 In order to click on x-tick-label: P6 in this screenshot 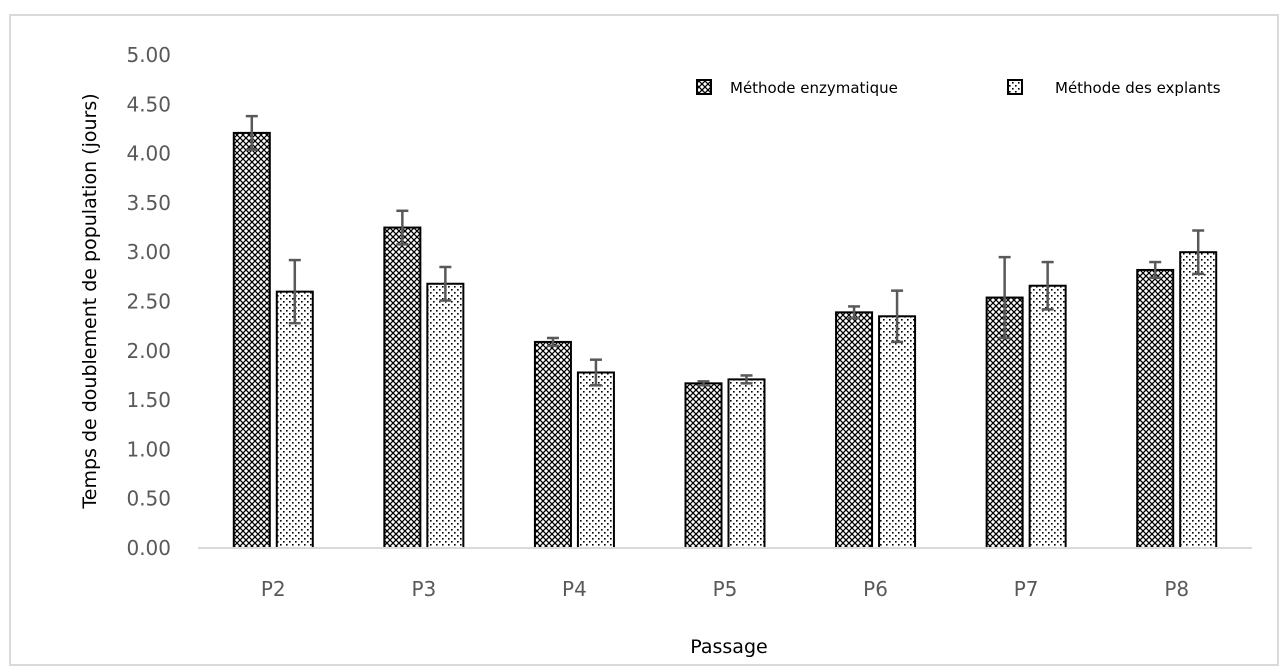, I will do `click(875, 589)`.